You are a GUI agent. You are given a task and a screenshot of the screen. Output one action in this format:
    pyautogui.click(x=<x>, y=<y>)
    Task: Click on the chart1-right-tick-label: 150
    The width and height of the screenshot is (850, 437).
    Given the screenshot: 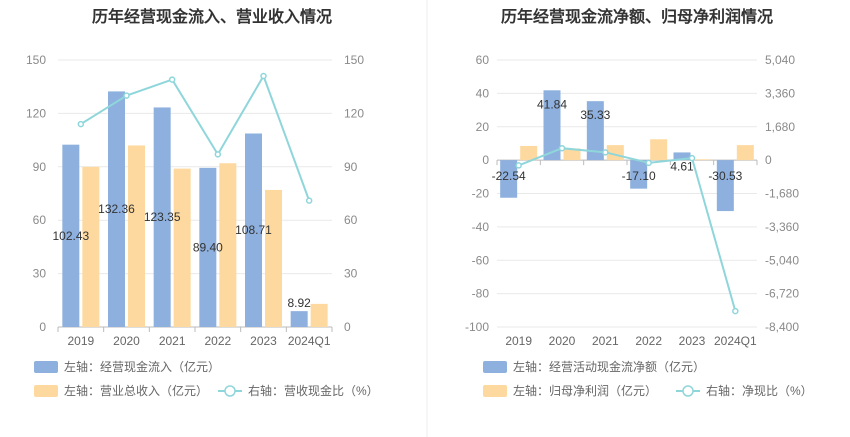 What is the action you would take?
    pyautogui.click(x=354, y=60)
    